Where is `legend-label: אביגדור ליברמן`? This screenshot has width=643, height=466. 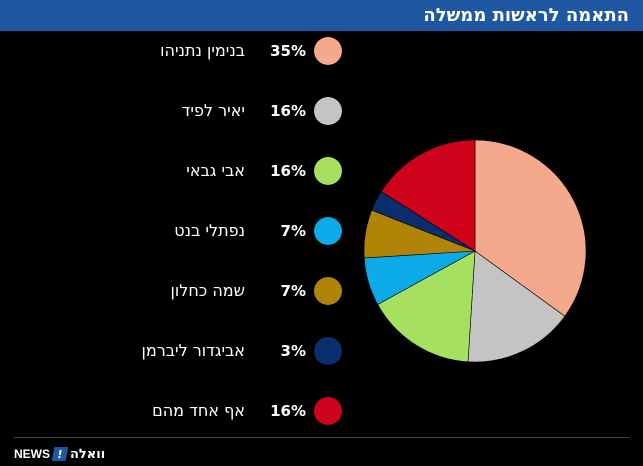 legend-label: אביגדור ליברמן is located at coordinates (193, 350).